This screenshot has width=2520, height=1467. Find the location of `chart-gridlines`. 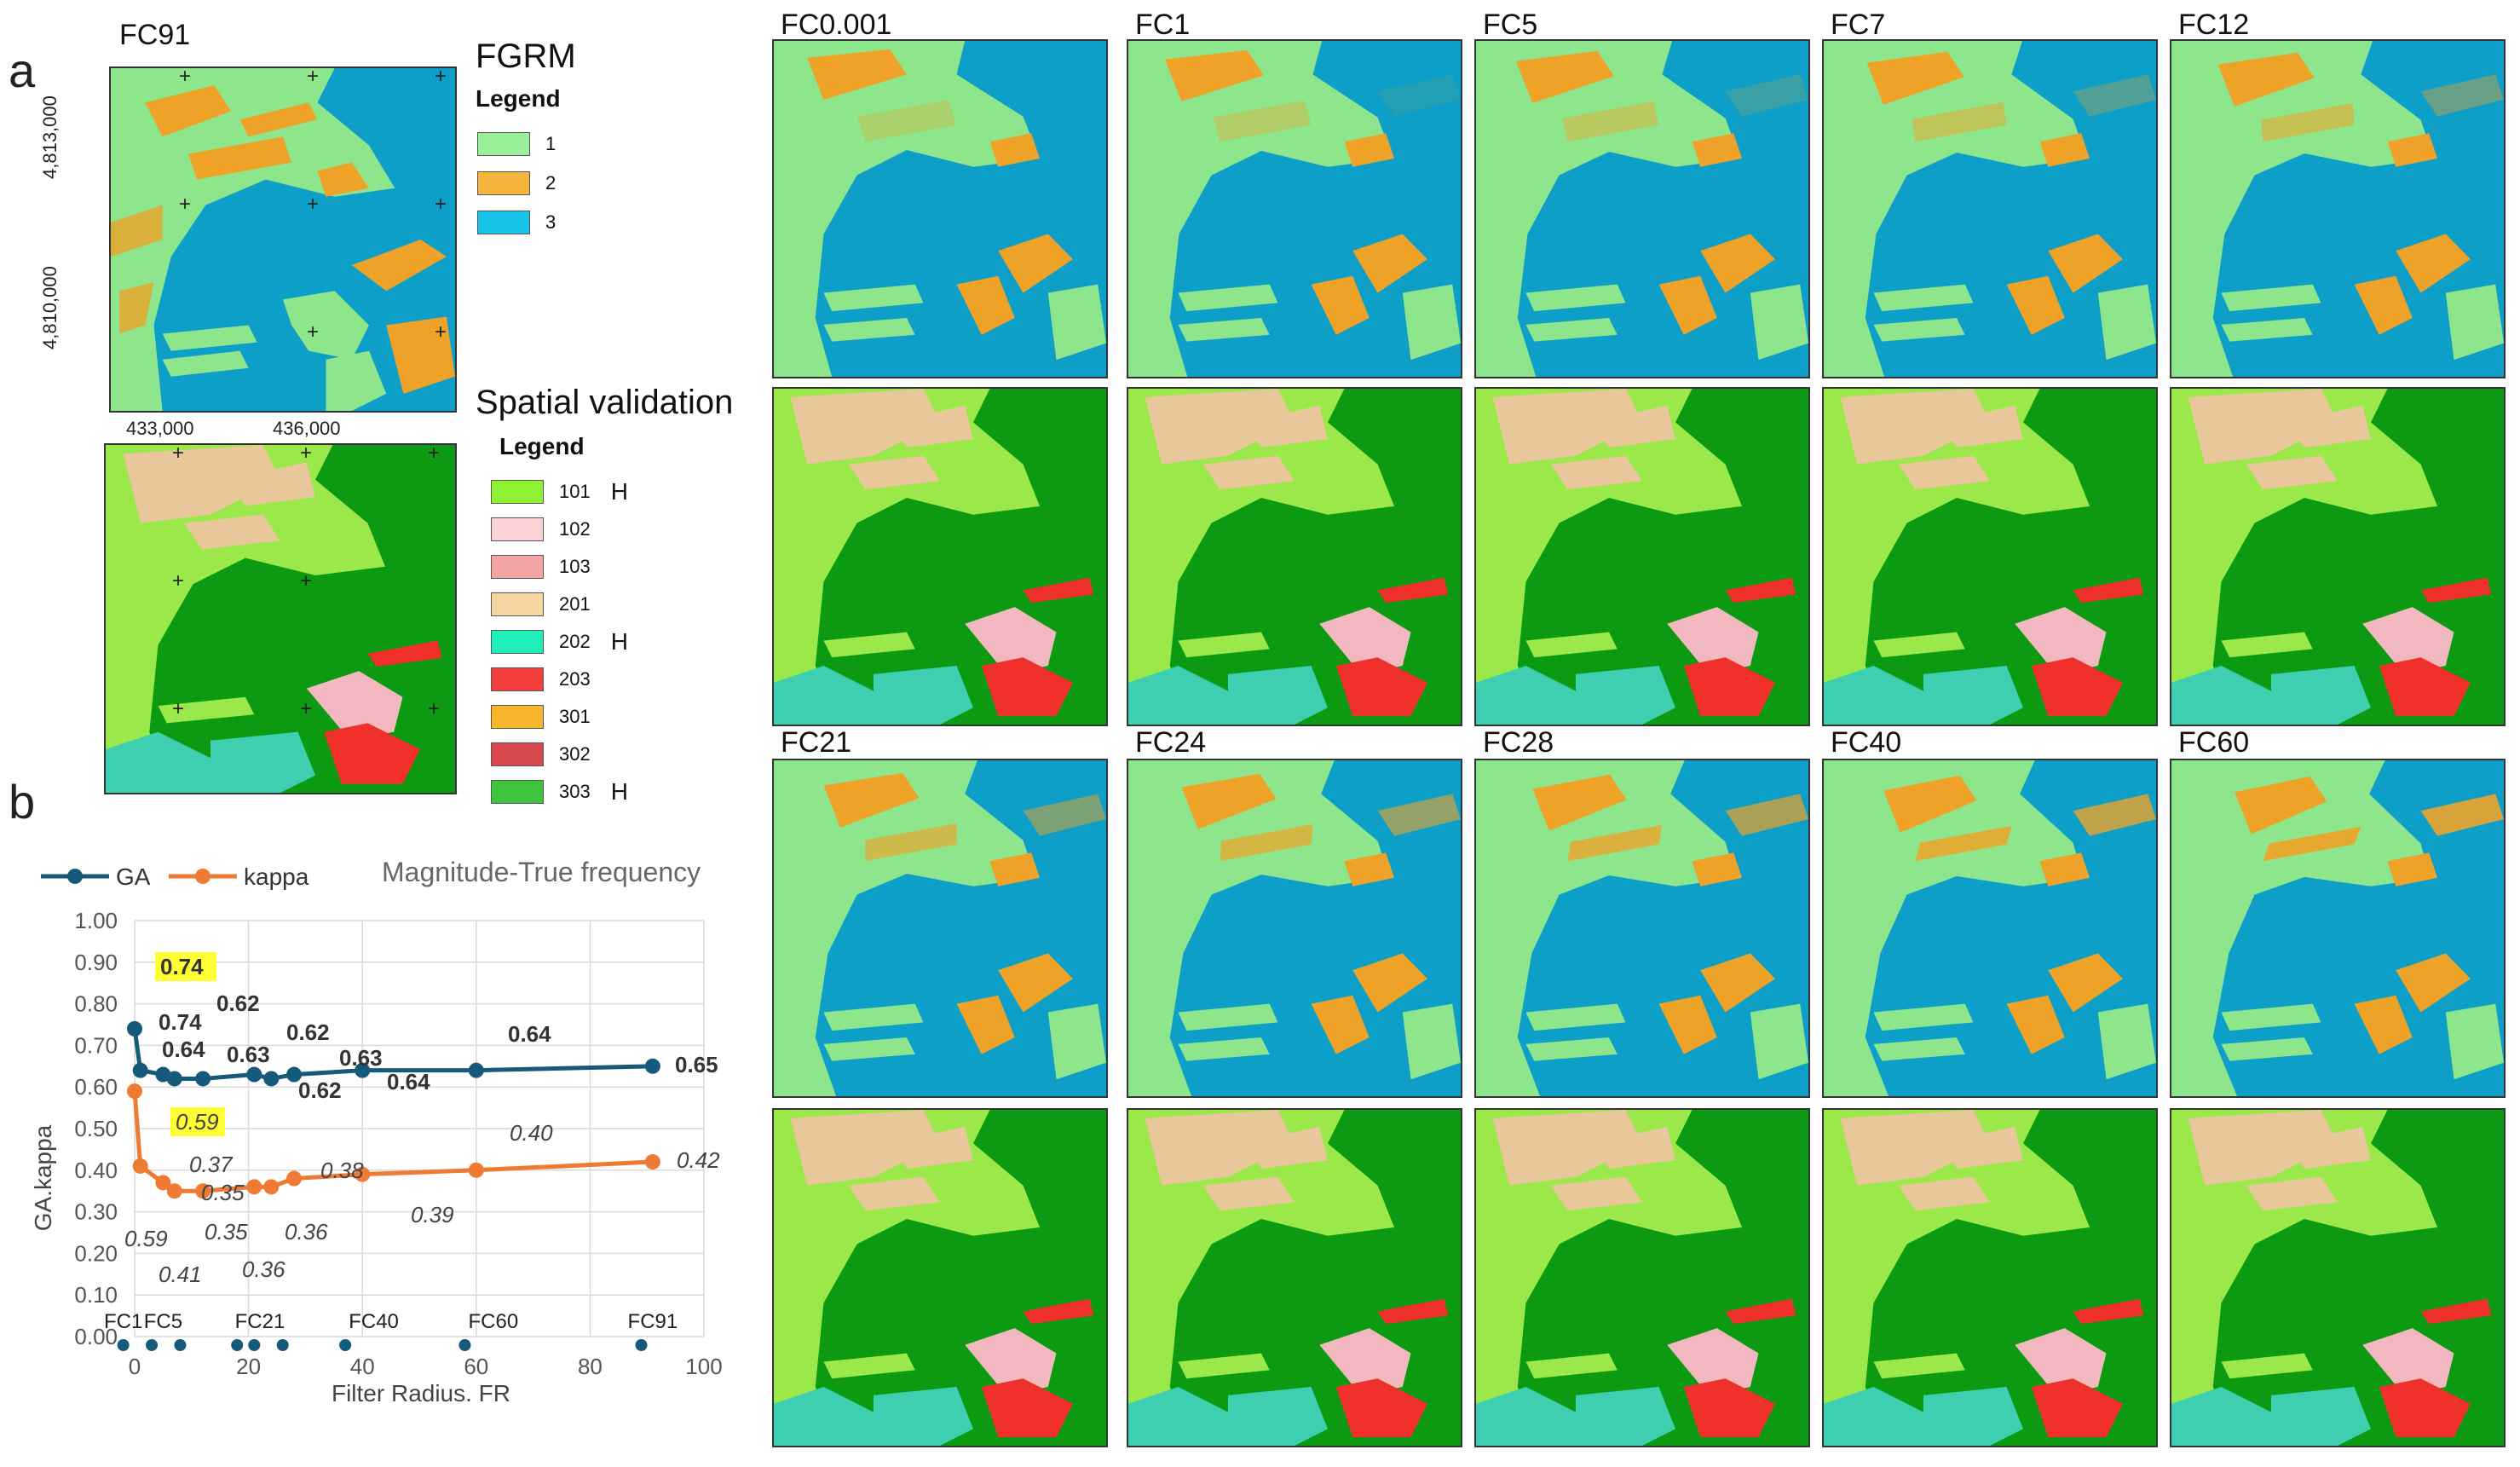

chart-gridlines is located at coordinates (420, 1128).